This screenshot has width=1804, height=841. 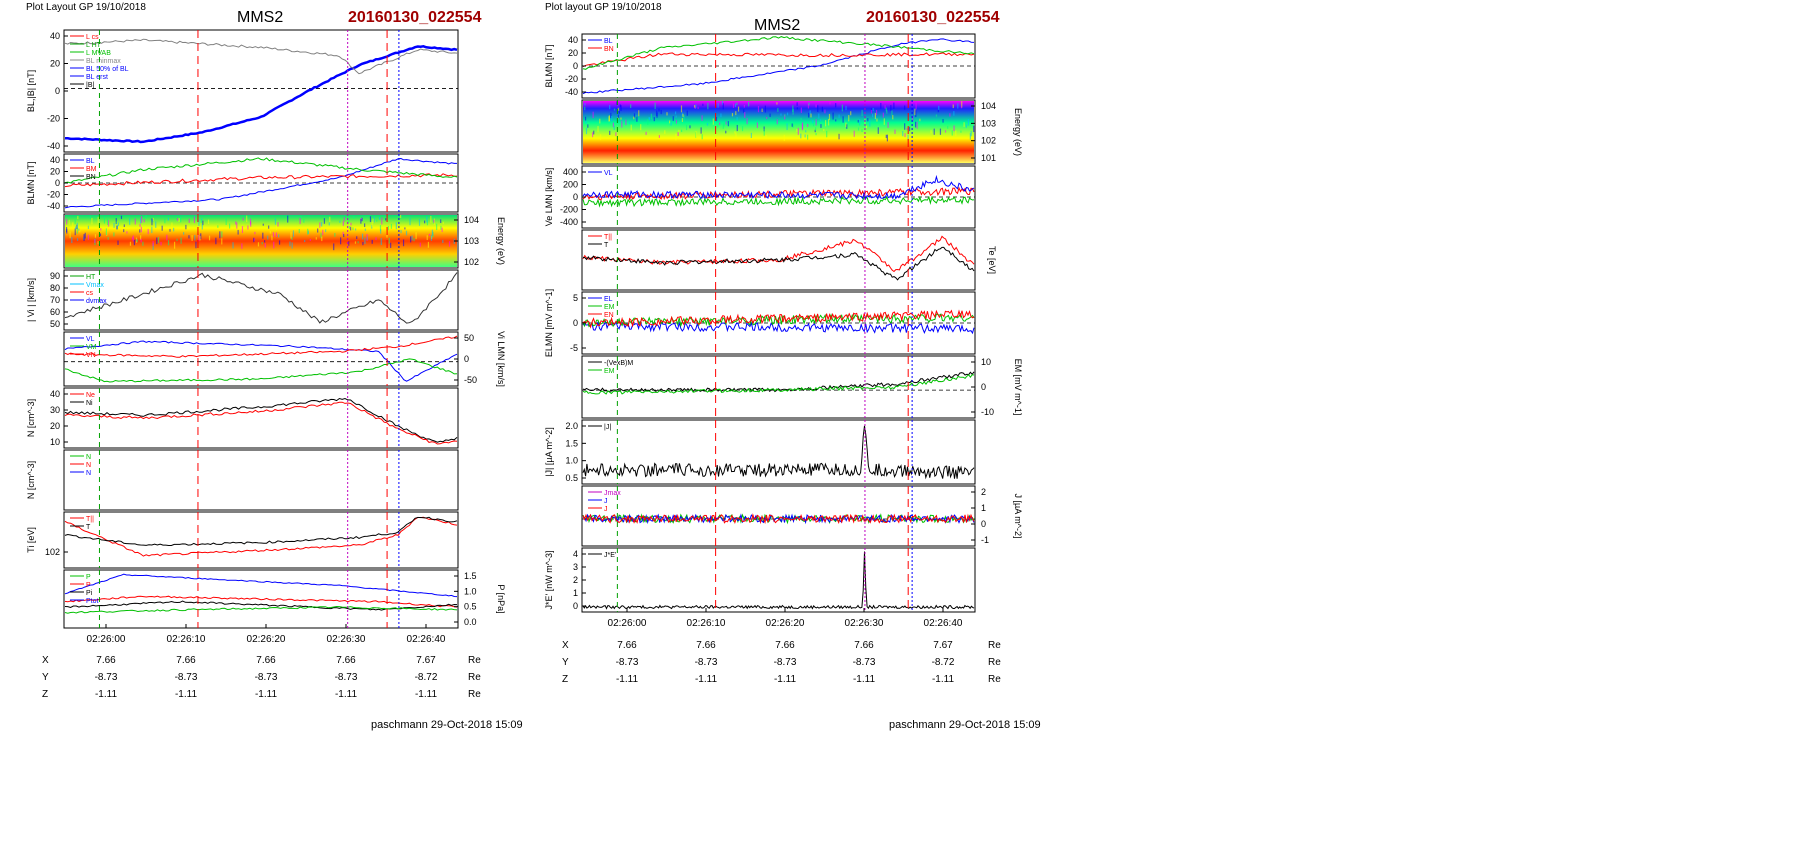 What do you see at coordinates (88, 473) in the screenshot?
I see `left-legend-label: N` at bounding box center [88, 473].